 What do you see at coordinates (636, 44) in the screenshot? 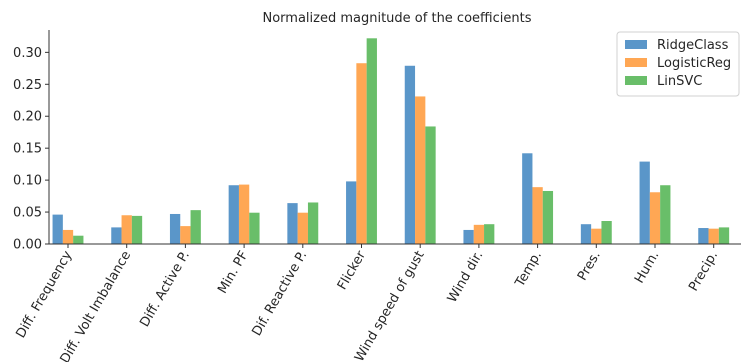
I see `legend-swatch-RidgeClass` at bounding box center [636, 44].